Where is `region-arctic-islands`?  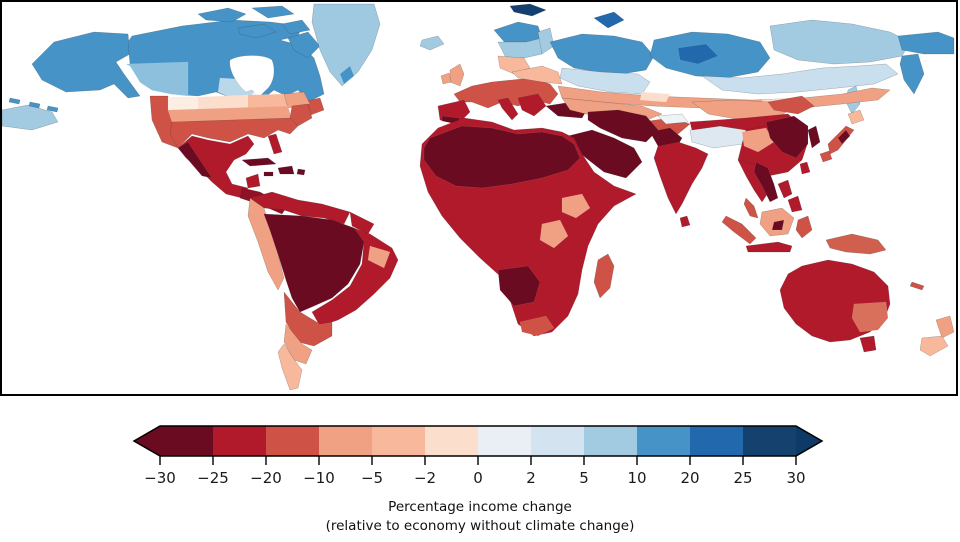 region-arctic-islands is located at coordinates (259, 32).